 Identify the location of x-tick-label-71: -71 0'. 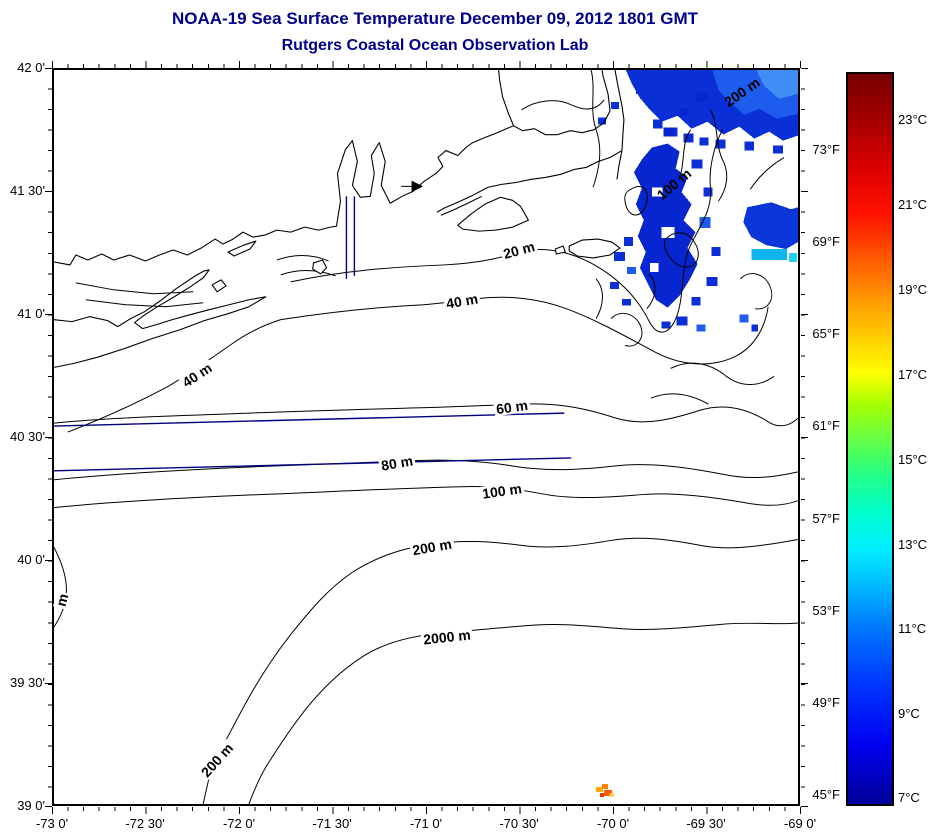
(426, 823).